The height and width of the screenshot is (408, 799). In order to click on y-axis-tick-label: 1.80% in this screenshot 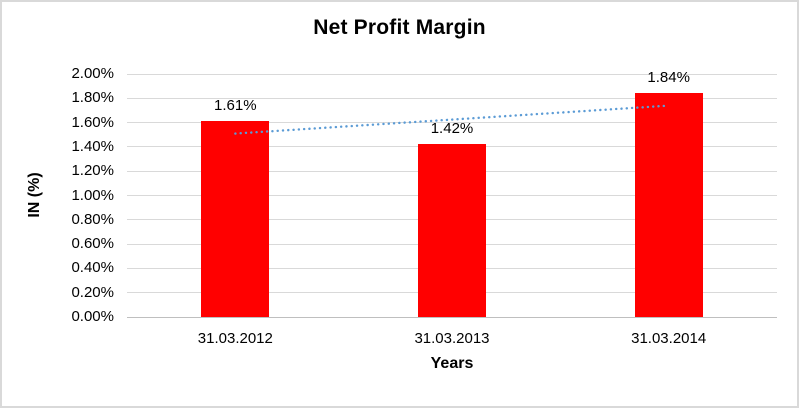, I will do `click(92, 98)`.